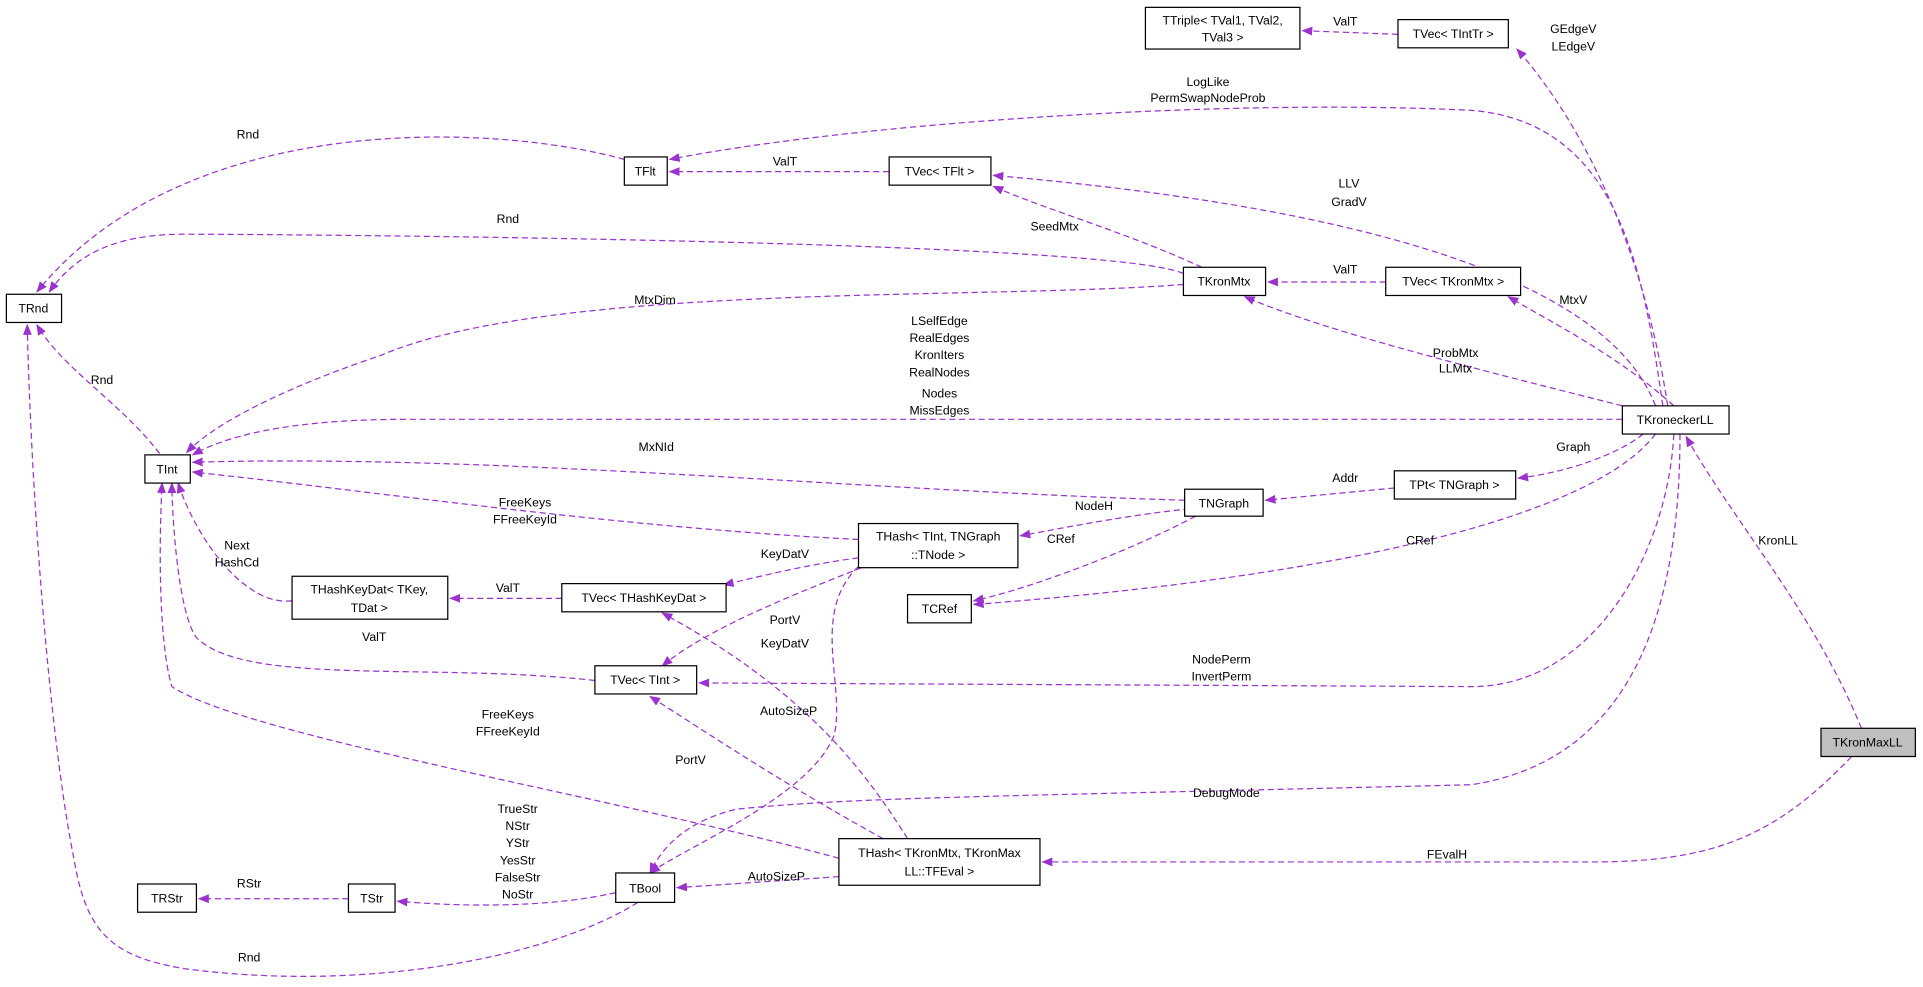 This screenshot has height=987, width=1923. What do you see at coordinates (1456, 353) in the screenshot?
I see `edge-label: ProbMtx` at bounding box center [1456, 353].